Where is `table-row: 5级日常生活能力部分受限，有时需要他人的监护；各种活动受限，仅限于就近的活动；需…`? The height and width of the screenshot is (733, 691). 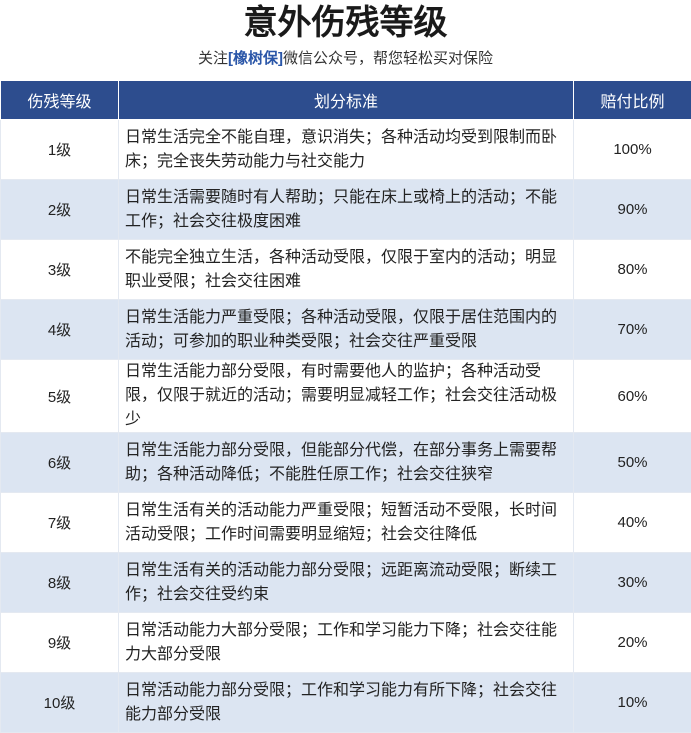 table-row: 5级日常生活能力部分受限，有时需要他人的监护；各种活动受限，仅限于就近的活动；需… is located at coordinates (346, 396).